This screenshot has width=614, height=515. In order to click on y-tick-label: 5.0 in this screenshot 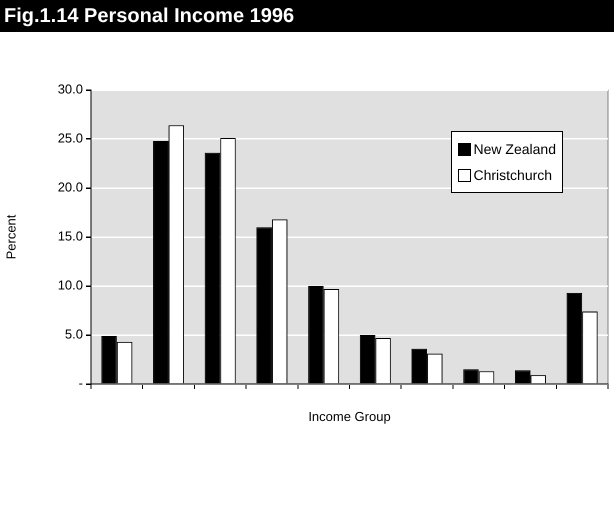, I will do `click(73, 334)`.